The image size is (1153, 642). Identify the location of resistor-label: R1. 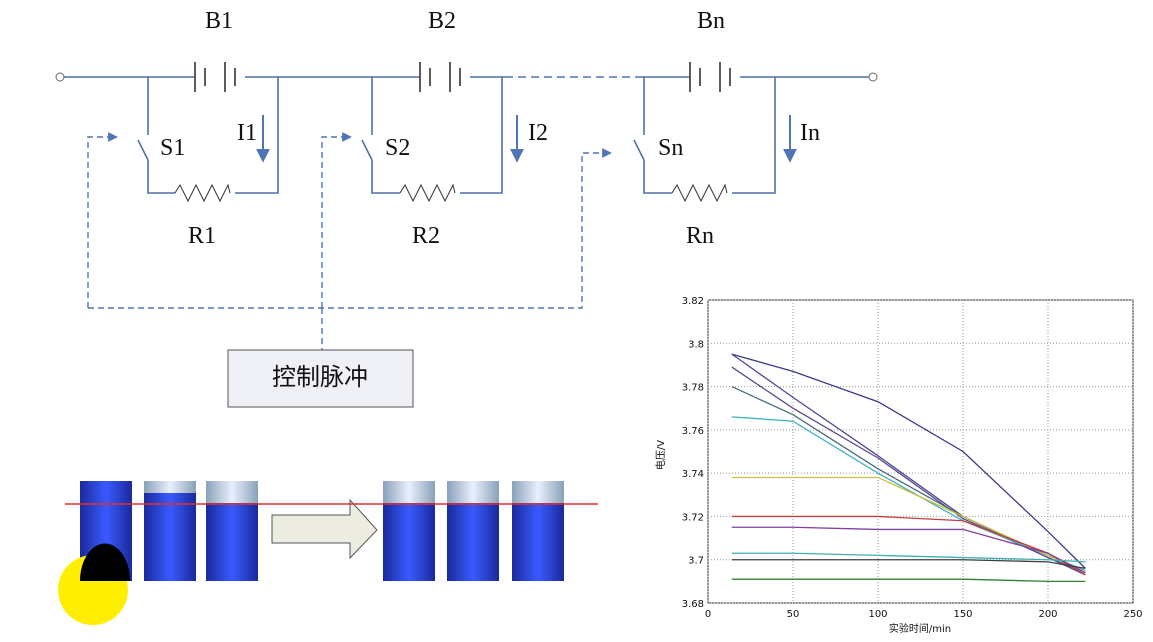
(202, 236).